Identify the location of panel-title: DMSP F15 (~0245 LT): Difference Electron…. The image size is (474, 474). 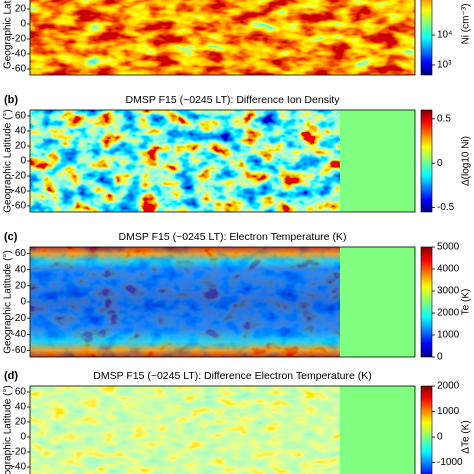
(232, 376).